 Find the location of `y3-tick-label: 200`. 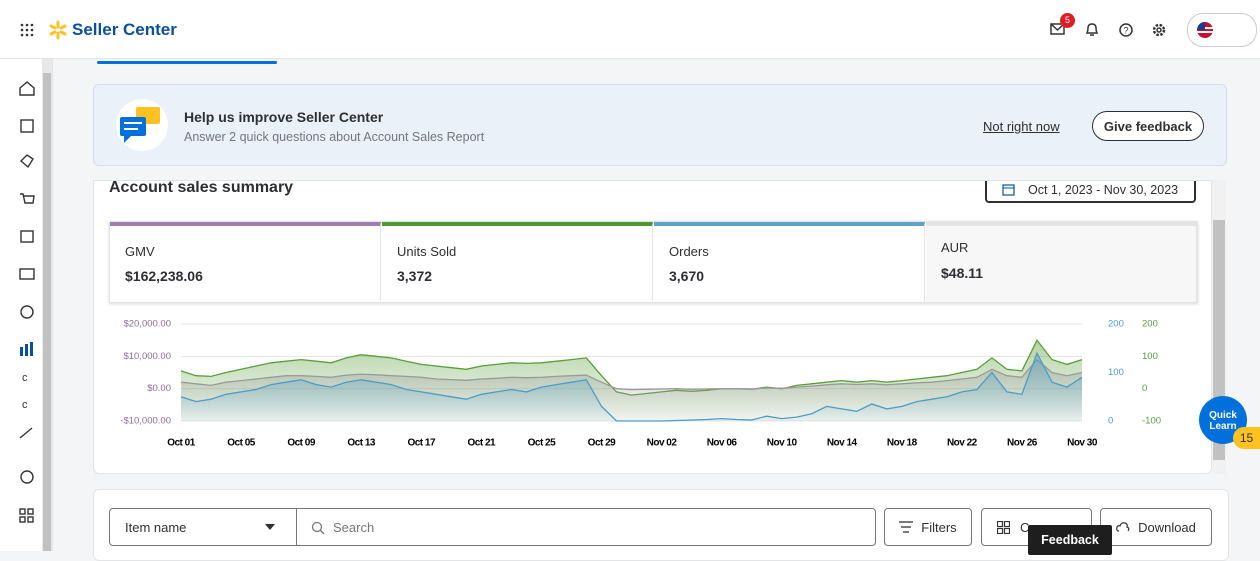

y3-tick-label: 200 is located at coordinates (1116, 324).